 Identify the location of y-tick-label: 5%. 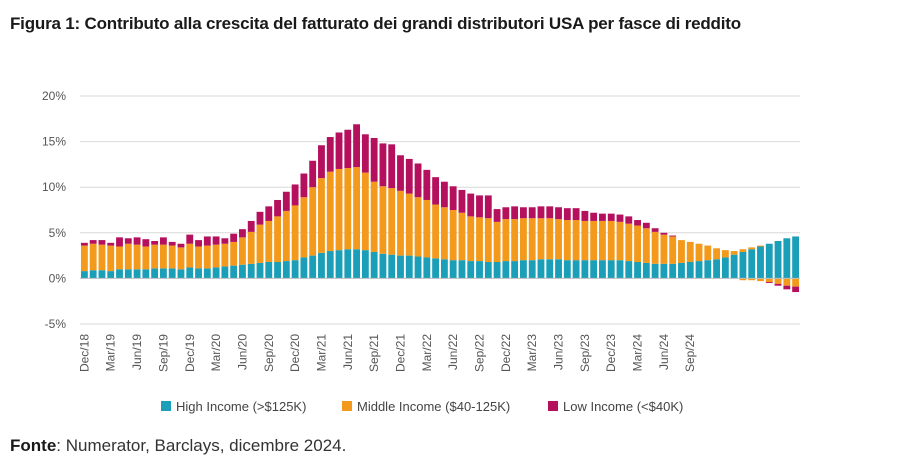
(58, 233).